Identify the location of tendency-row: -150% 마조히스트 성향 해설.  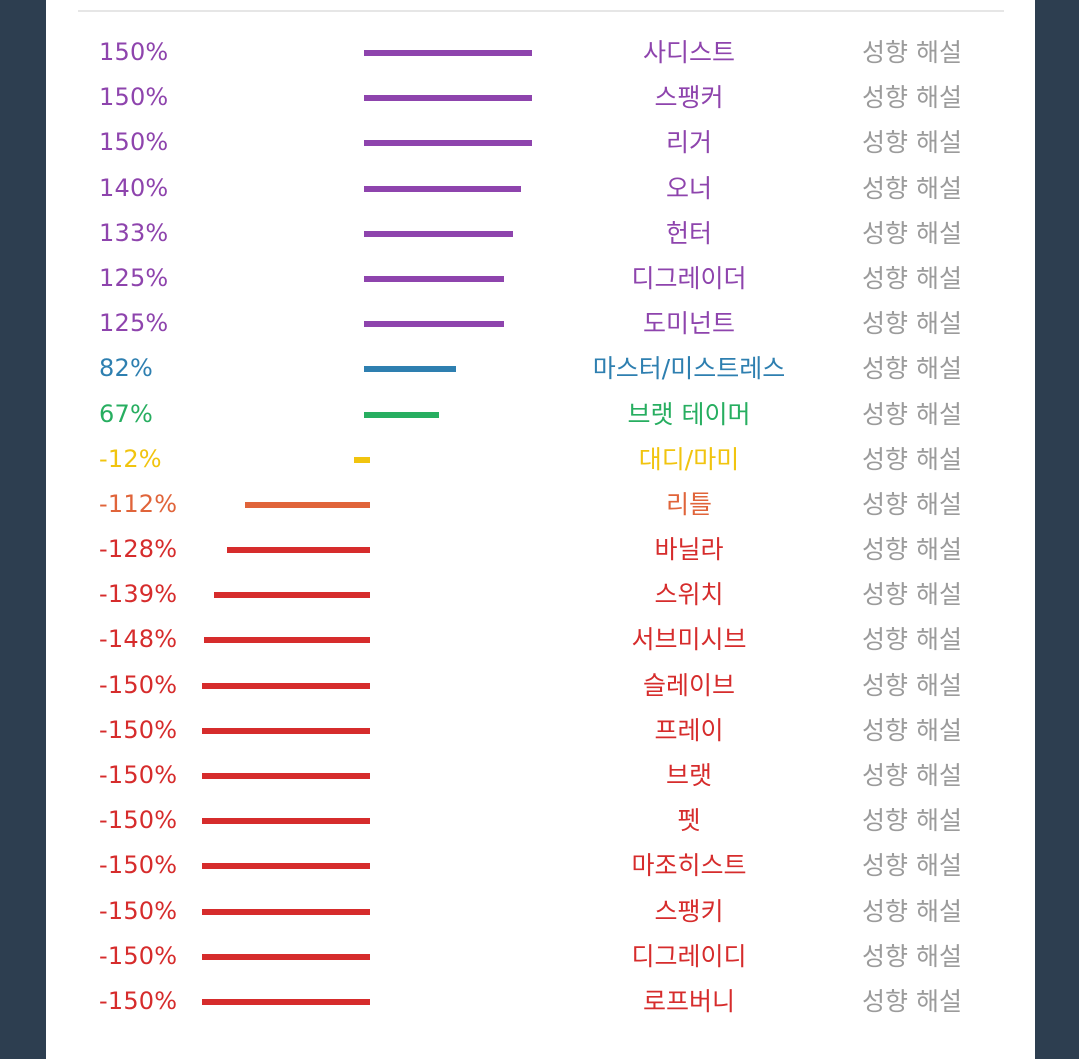
(540, 865).